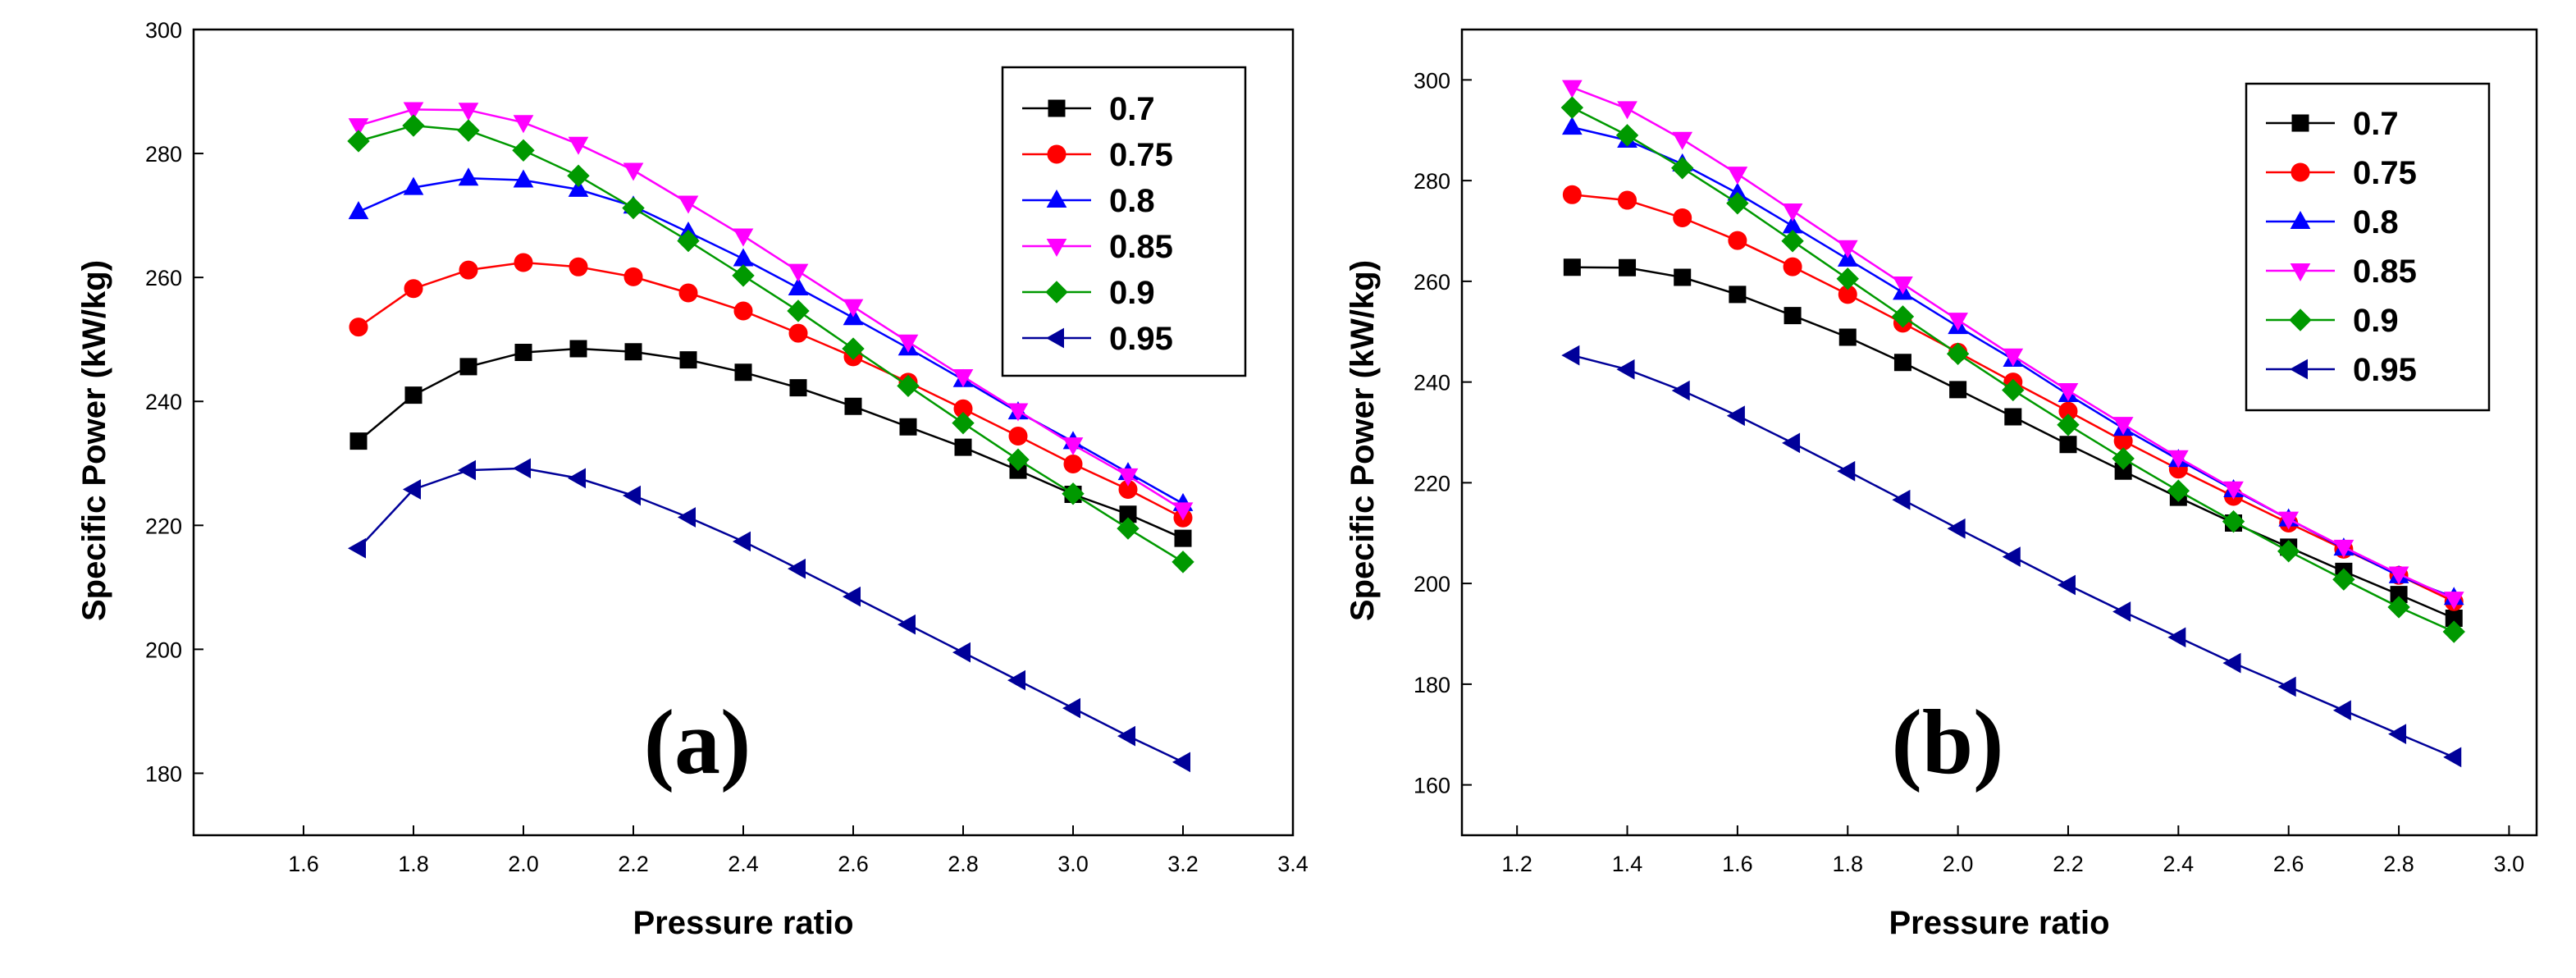 This screenshot has height=978, width=2576. I want to click on legend-label: 0.9, so click(2376, 321).